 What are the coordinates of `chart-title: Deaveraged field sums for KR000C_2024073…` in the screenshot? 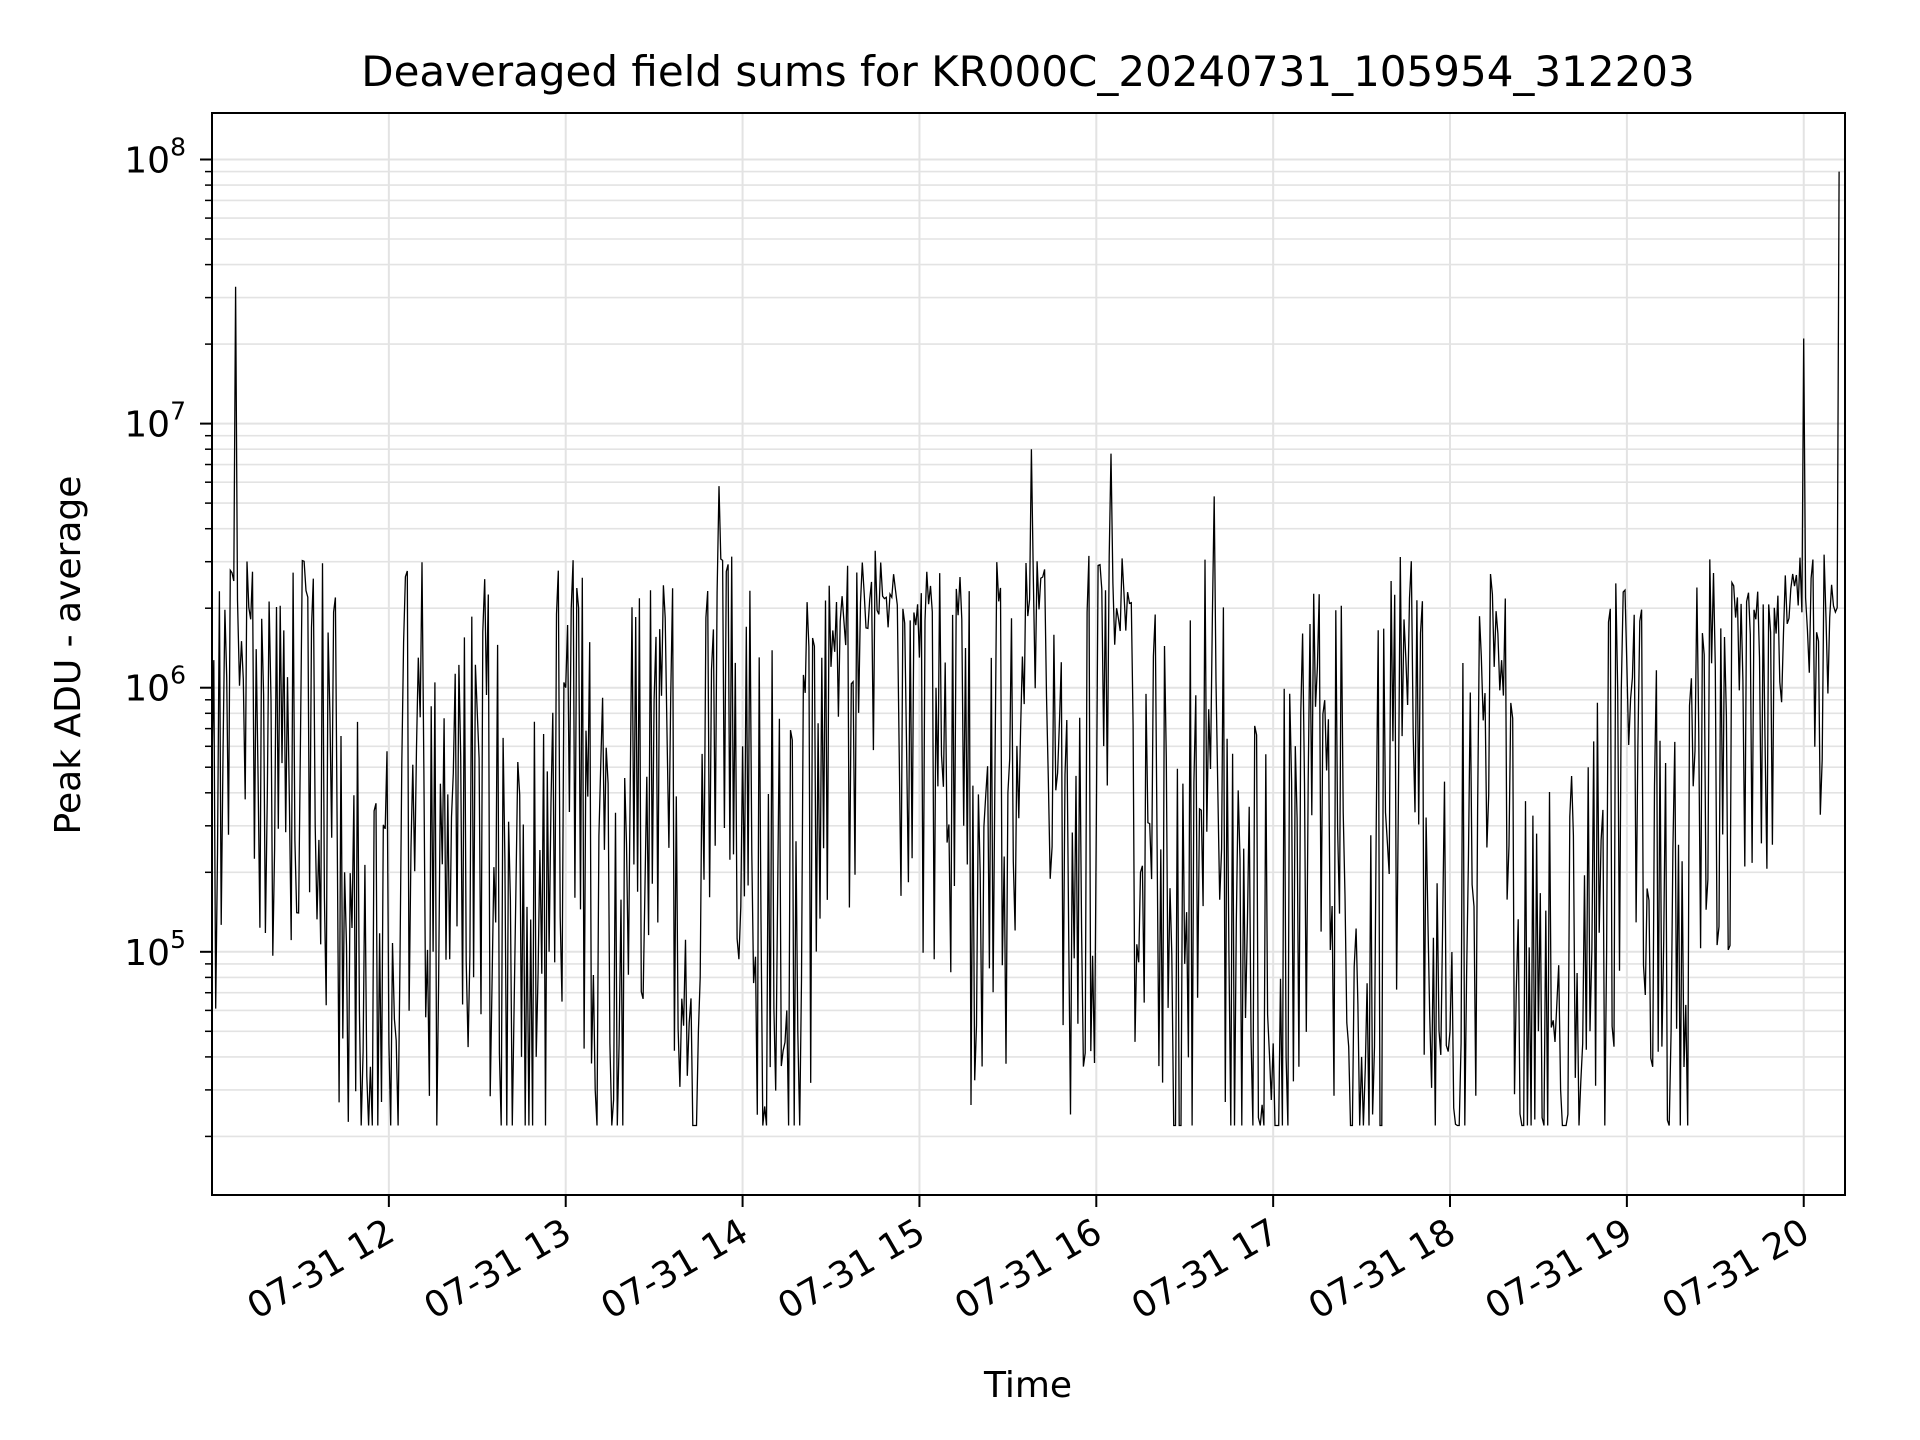 It's located at (1028, 71).